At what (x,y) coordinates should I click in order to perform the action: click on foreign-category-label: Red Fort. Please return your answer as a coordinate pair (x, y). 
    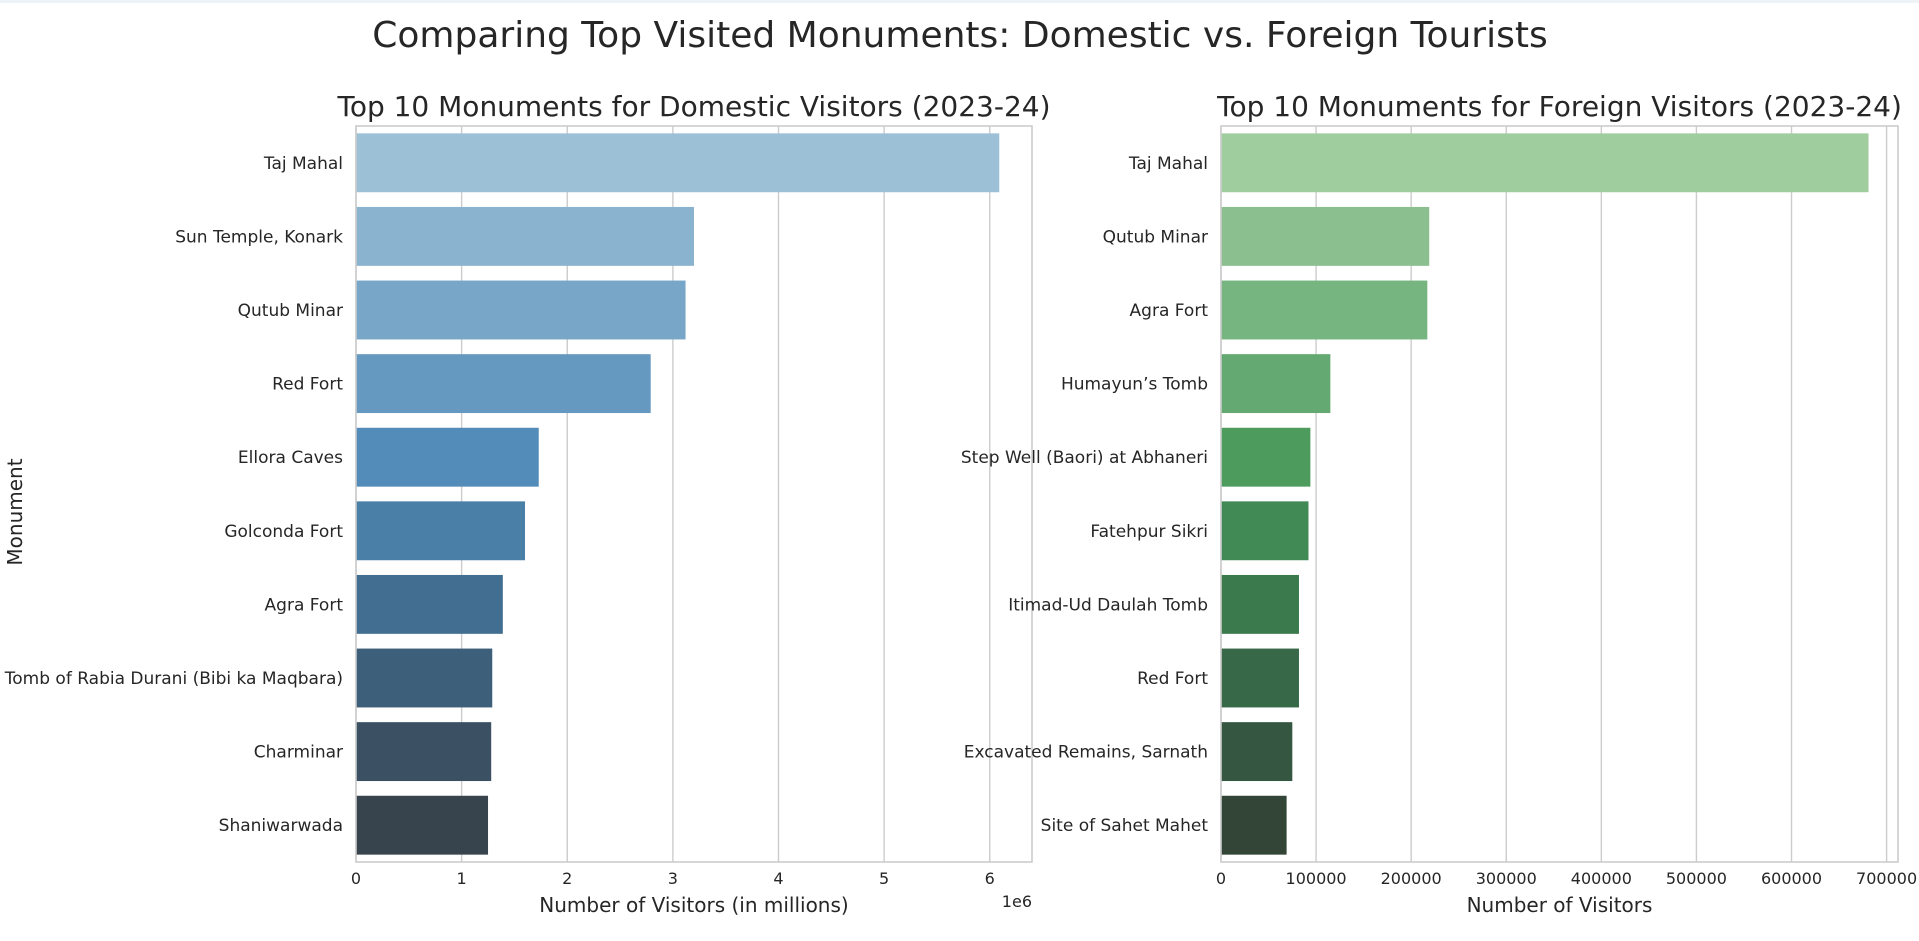
    Looking at the image, I should click on (1172, 679).